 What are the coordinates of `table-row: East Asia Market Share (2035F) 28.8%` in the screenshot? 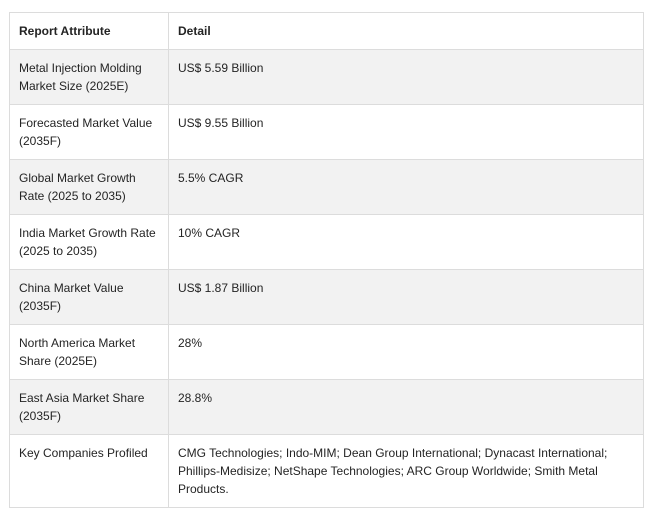 It's located at (326, 407).